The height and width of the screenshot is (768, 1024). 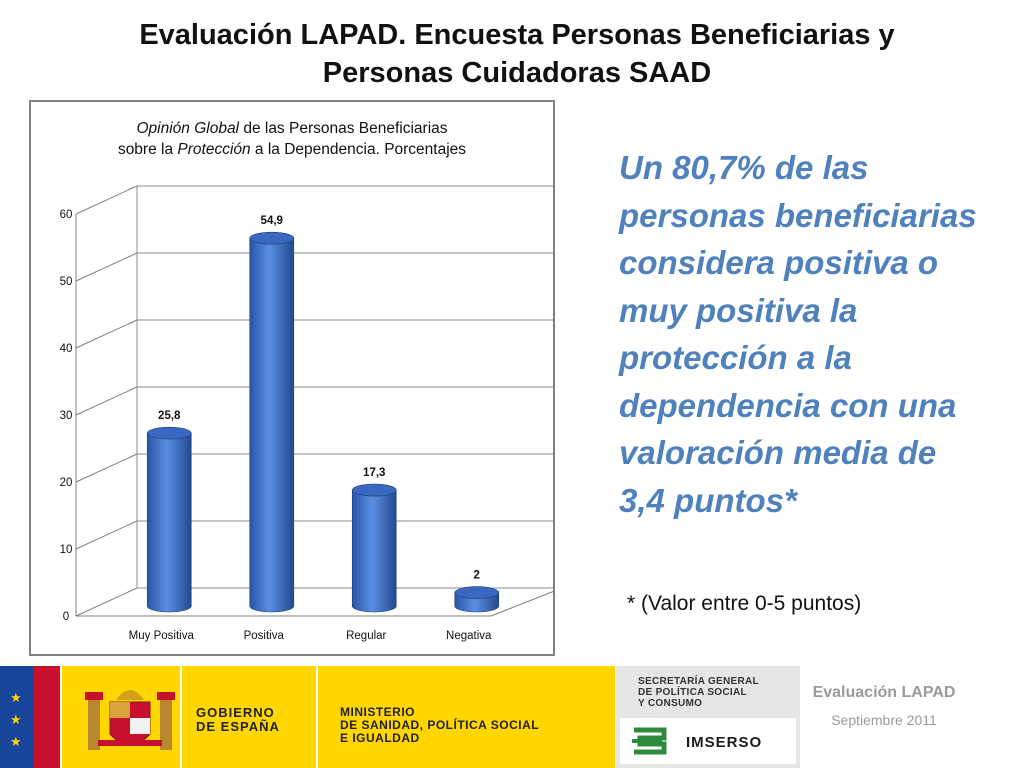 I want to click on gobierno-label: GOBIERNO DE ESPAÑA, so click(x=238, y=720).